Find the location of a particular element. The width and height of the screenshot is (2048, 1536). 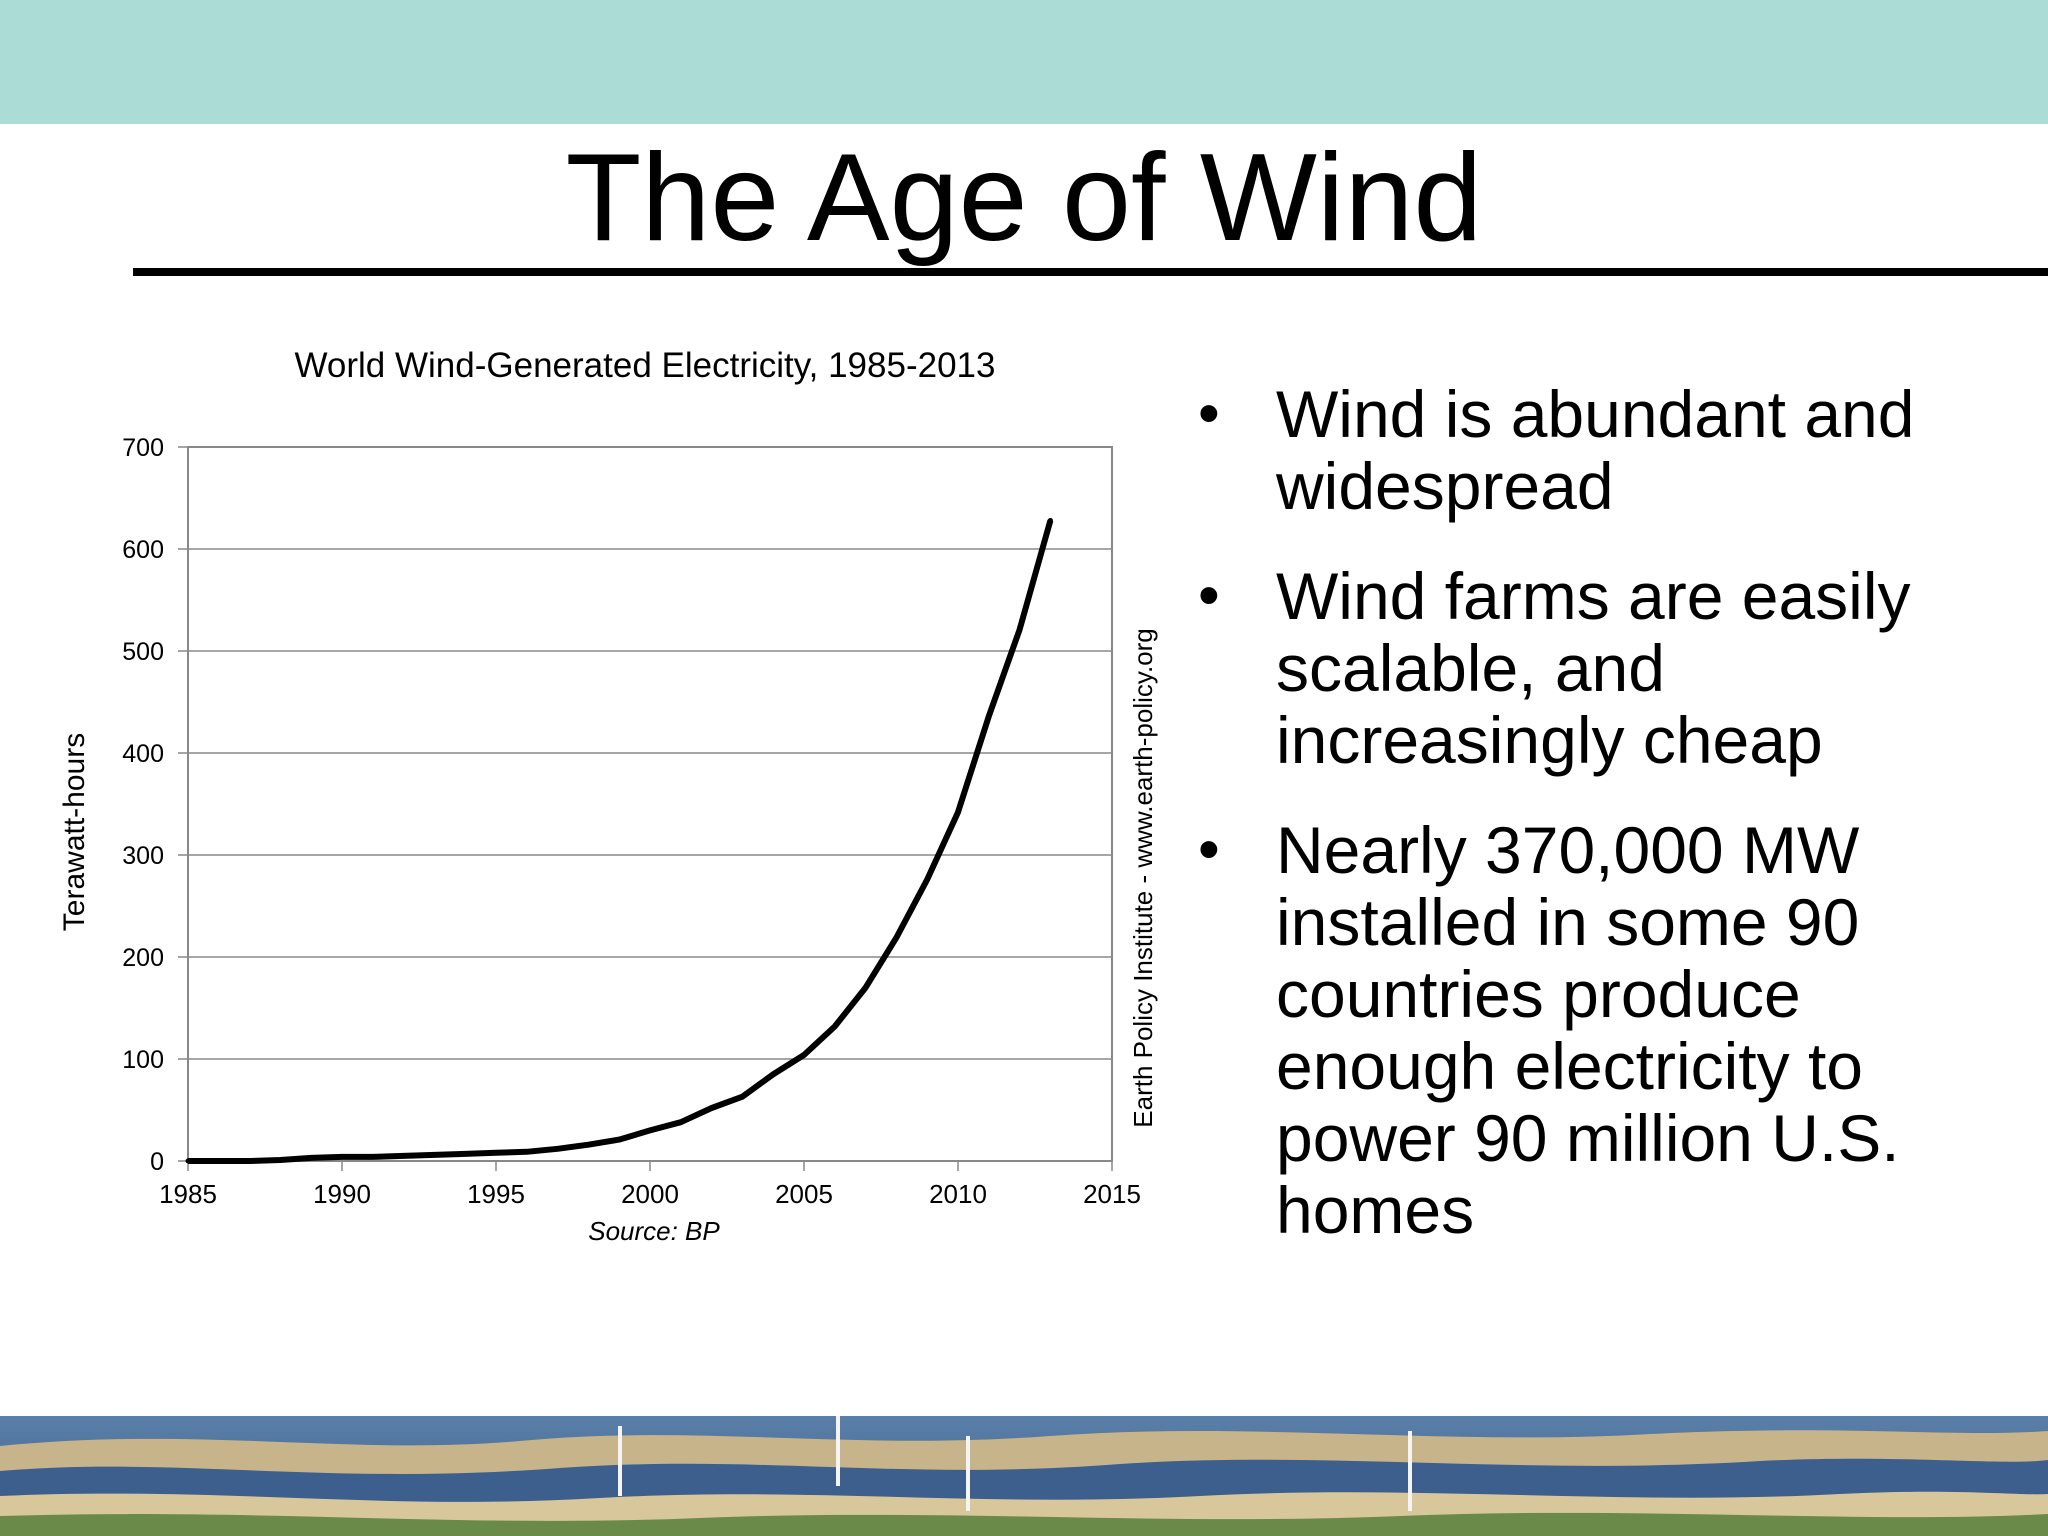

y-tick-label: 0 is located at coordinates (157, 1162).